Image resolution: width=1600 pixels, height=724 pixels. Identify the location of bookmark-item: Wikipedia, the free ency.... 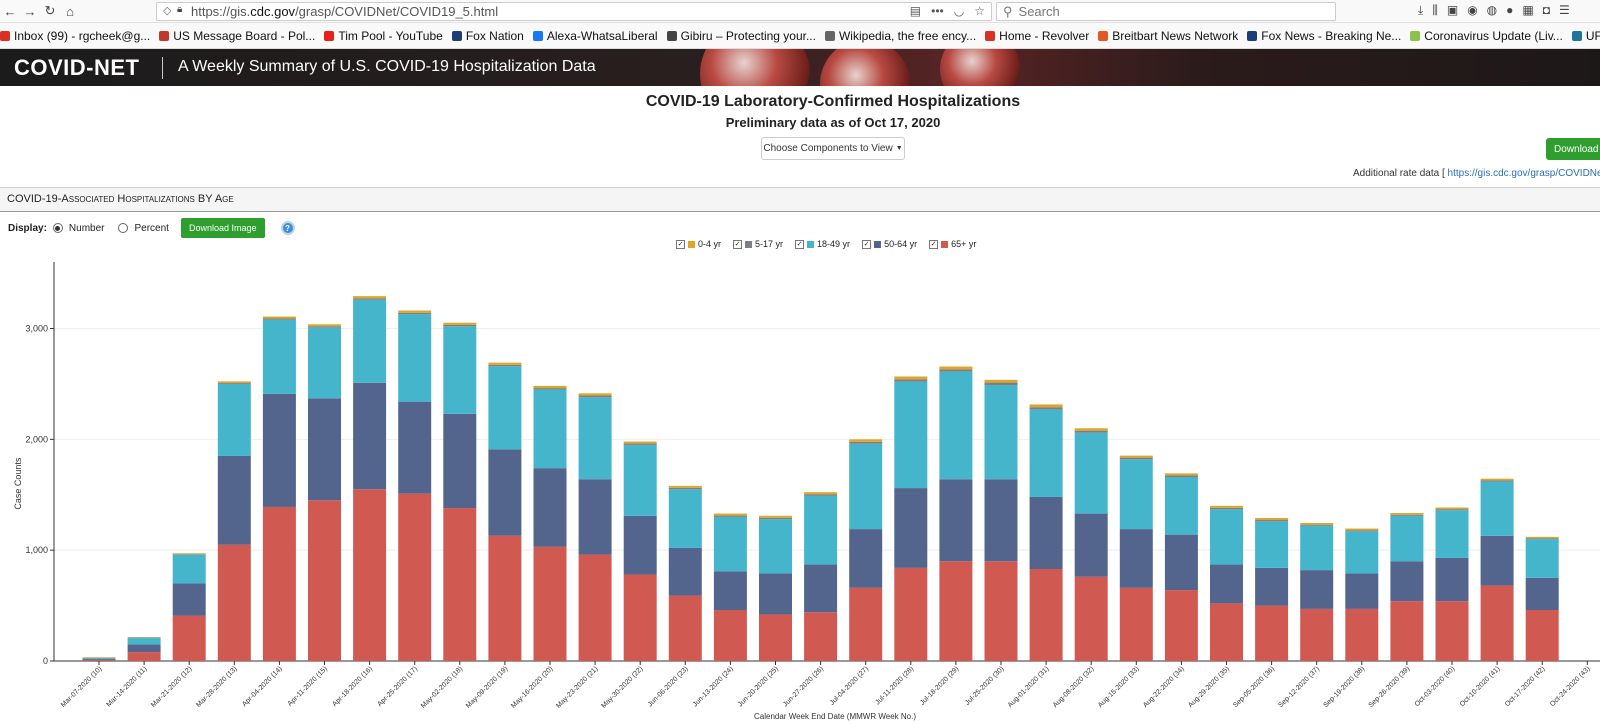
(900, 36).